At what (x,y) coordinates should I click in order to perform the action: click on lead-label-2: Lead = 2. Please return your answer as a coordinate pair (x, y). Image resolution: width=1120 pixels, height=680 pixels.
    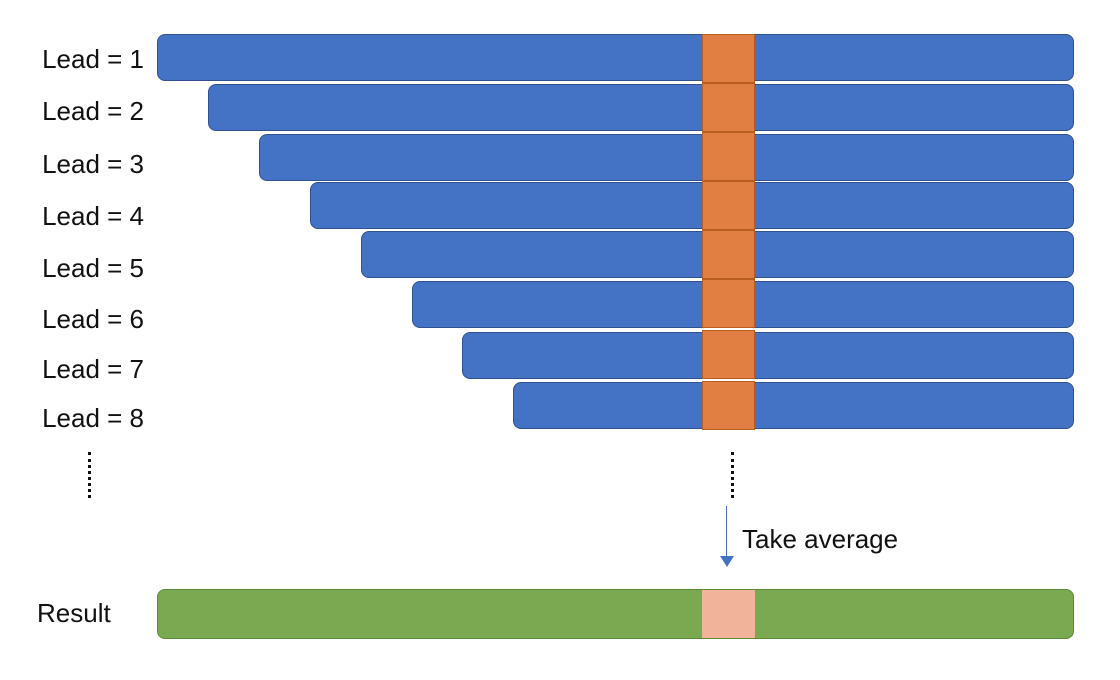
    Looking at the image, I should click on (93, 111).